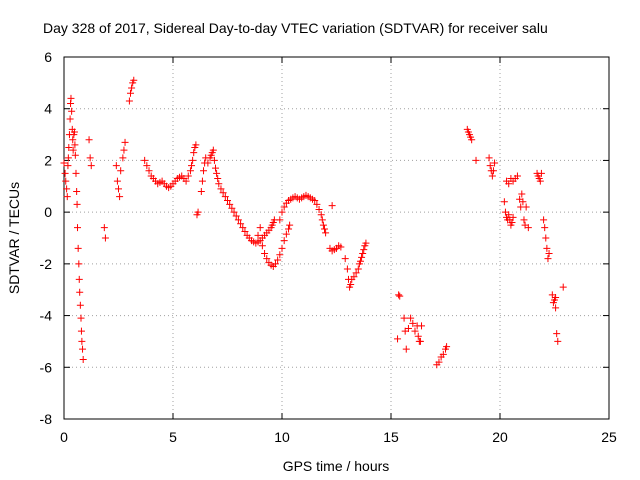  Describe the element at coordinates (64, 437) in the screenshot. I see `x-tick-label: 0` at that location.